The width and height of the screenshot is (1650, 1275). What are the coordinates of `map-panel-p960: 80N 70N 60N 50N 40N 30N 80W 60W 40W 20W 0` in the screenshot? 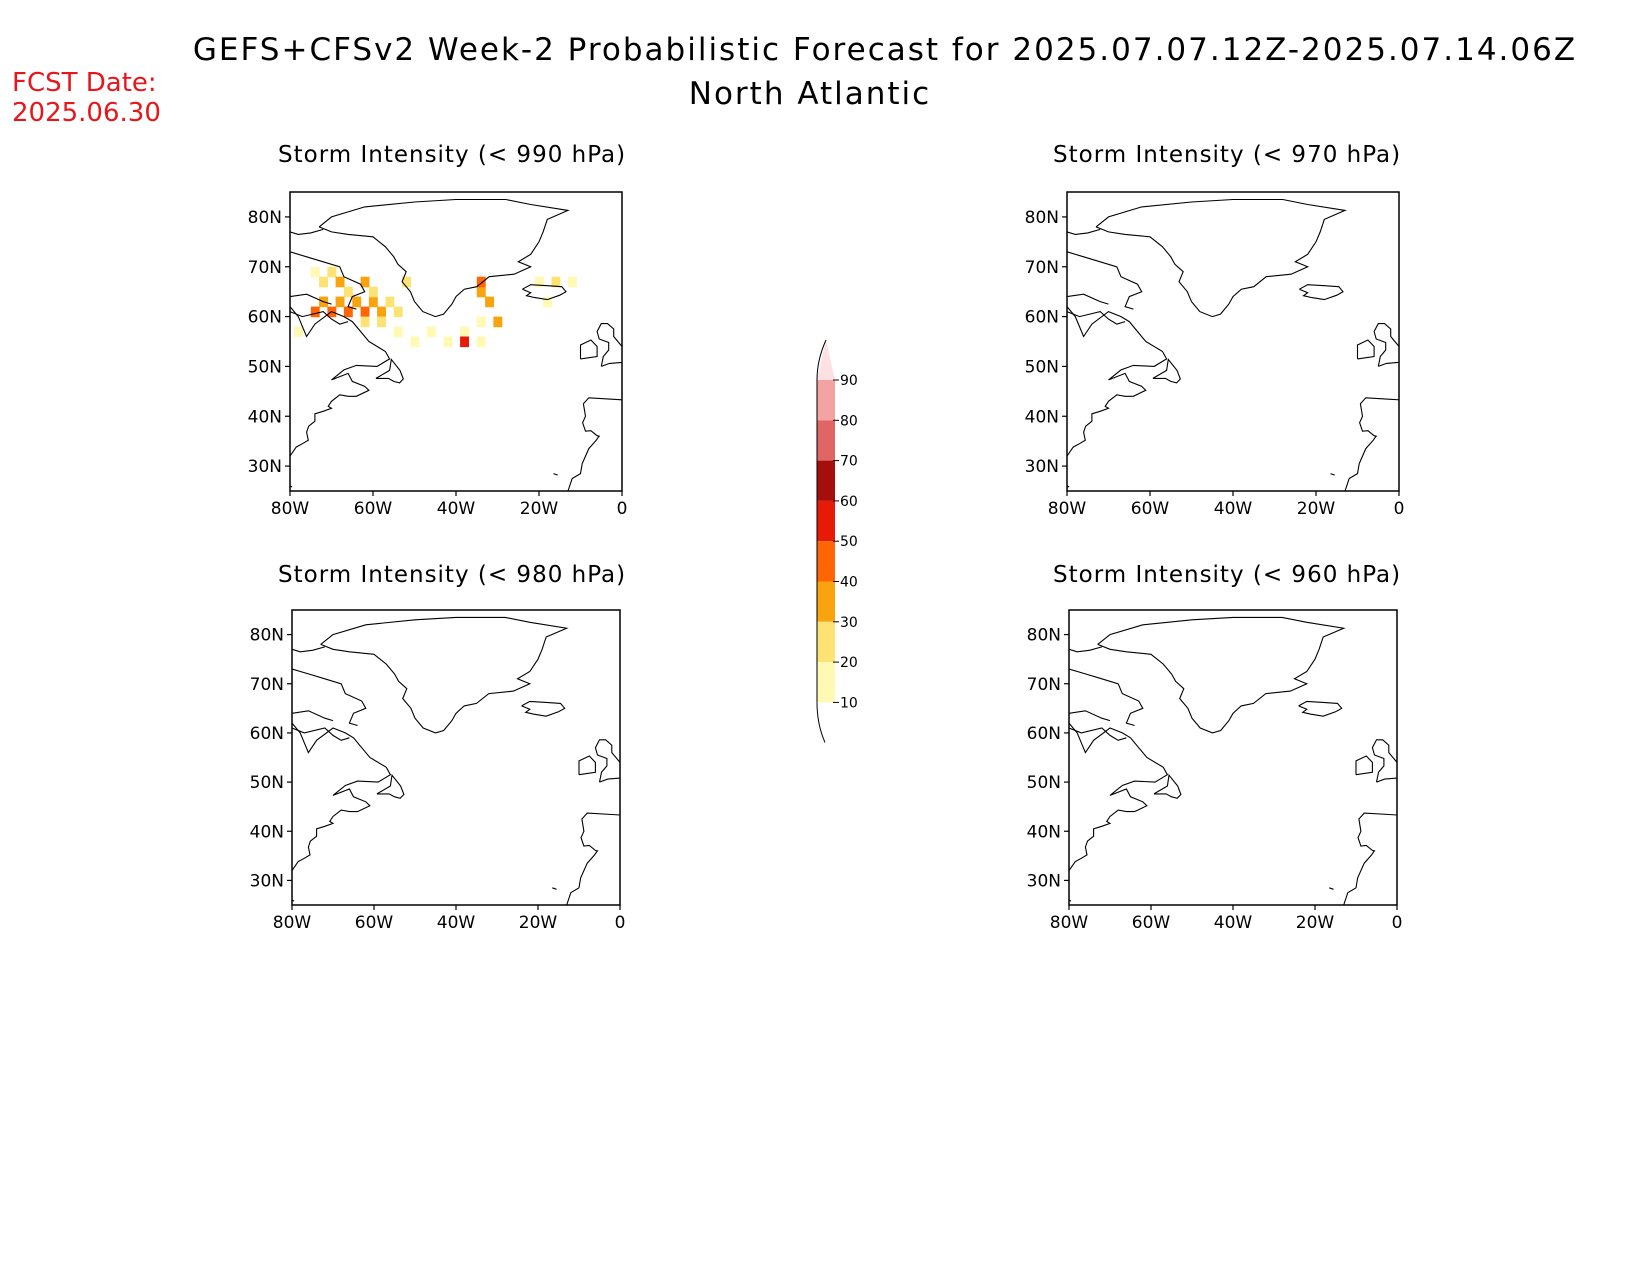 It's located at (1215, 771).